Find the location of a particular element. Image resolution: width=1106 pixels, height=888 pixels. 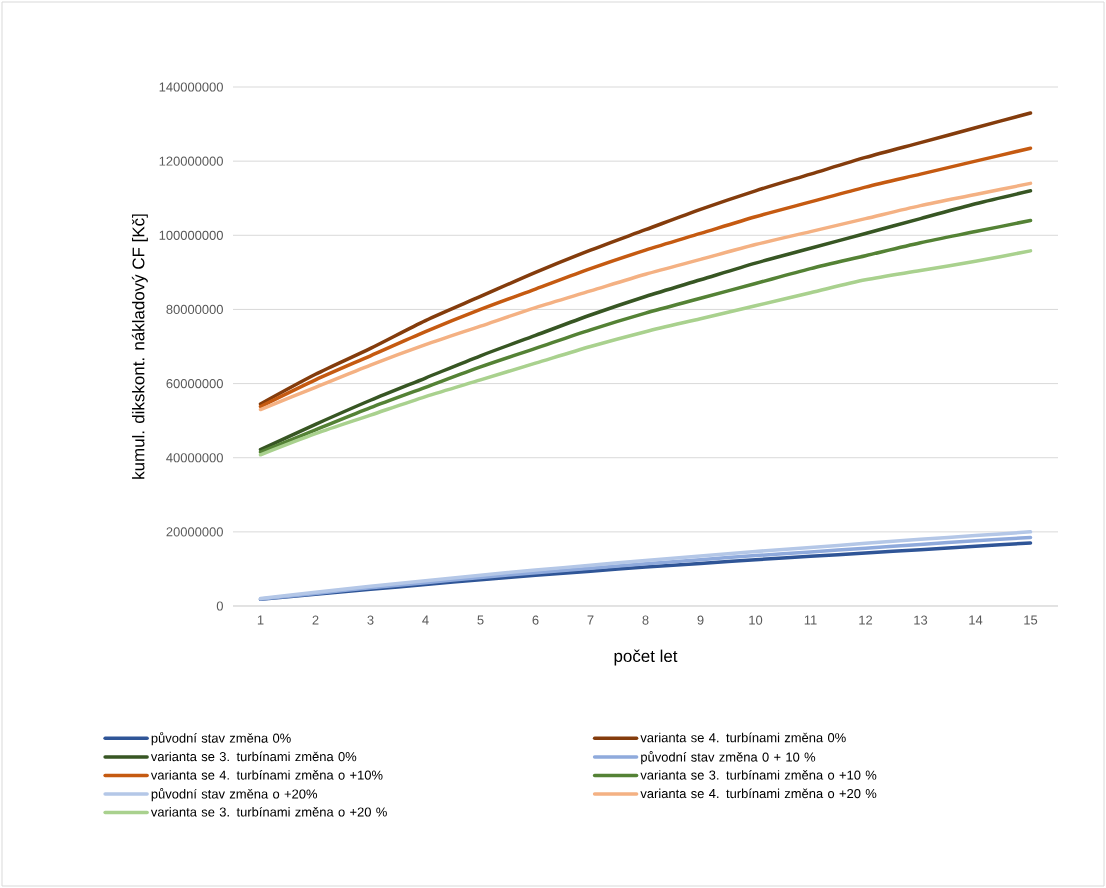

x-tick-label: 11 is located at coordinates (810, 620).